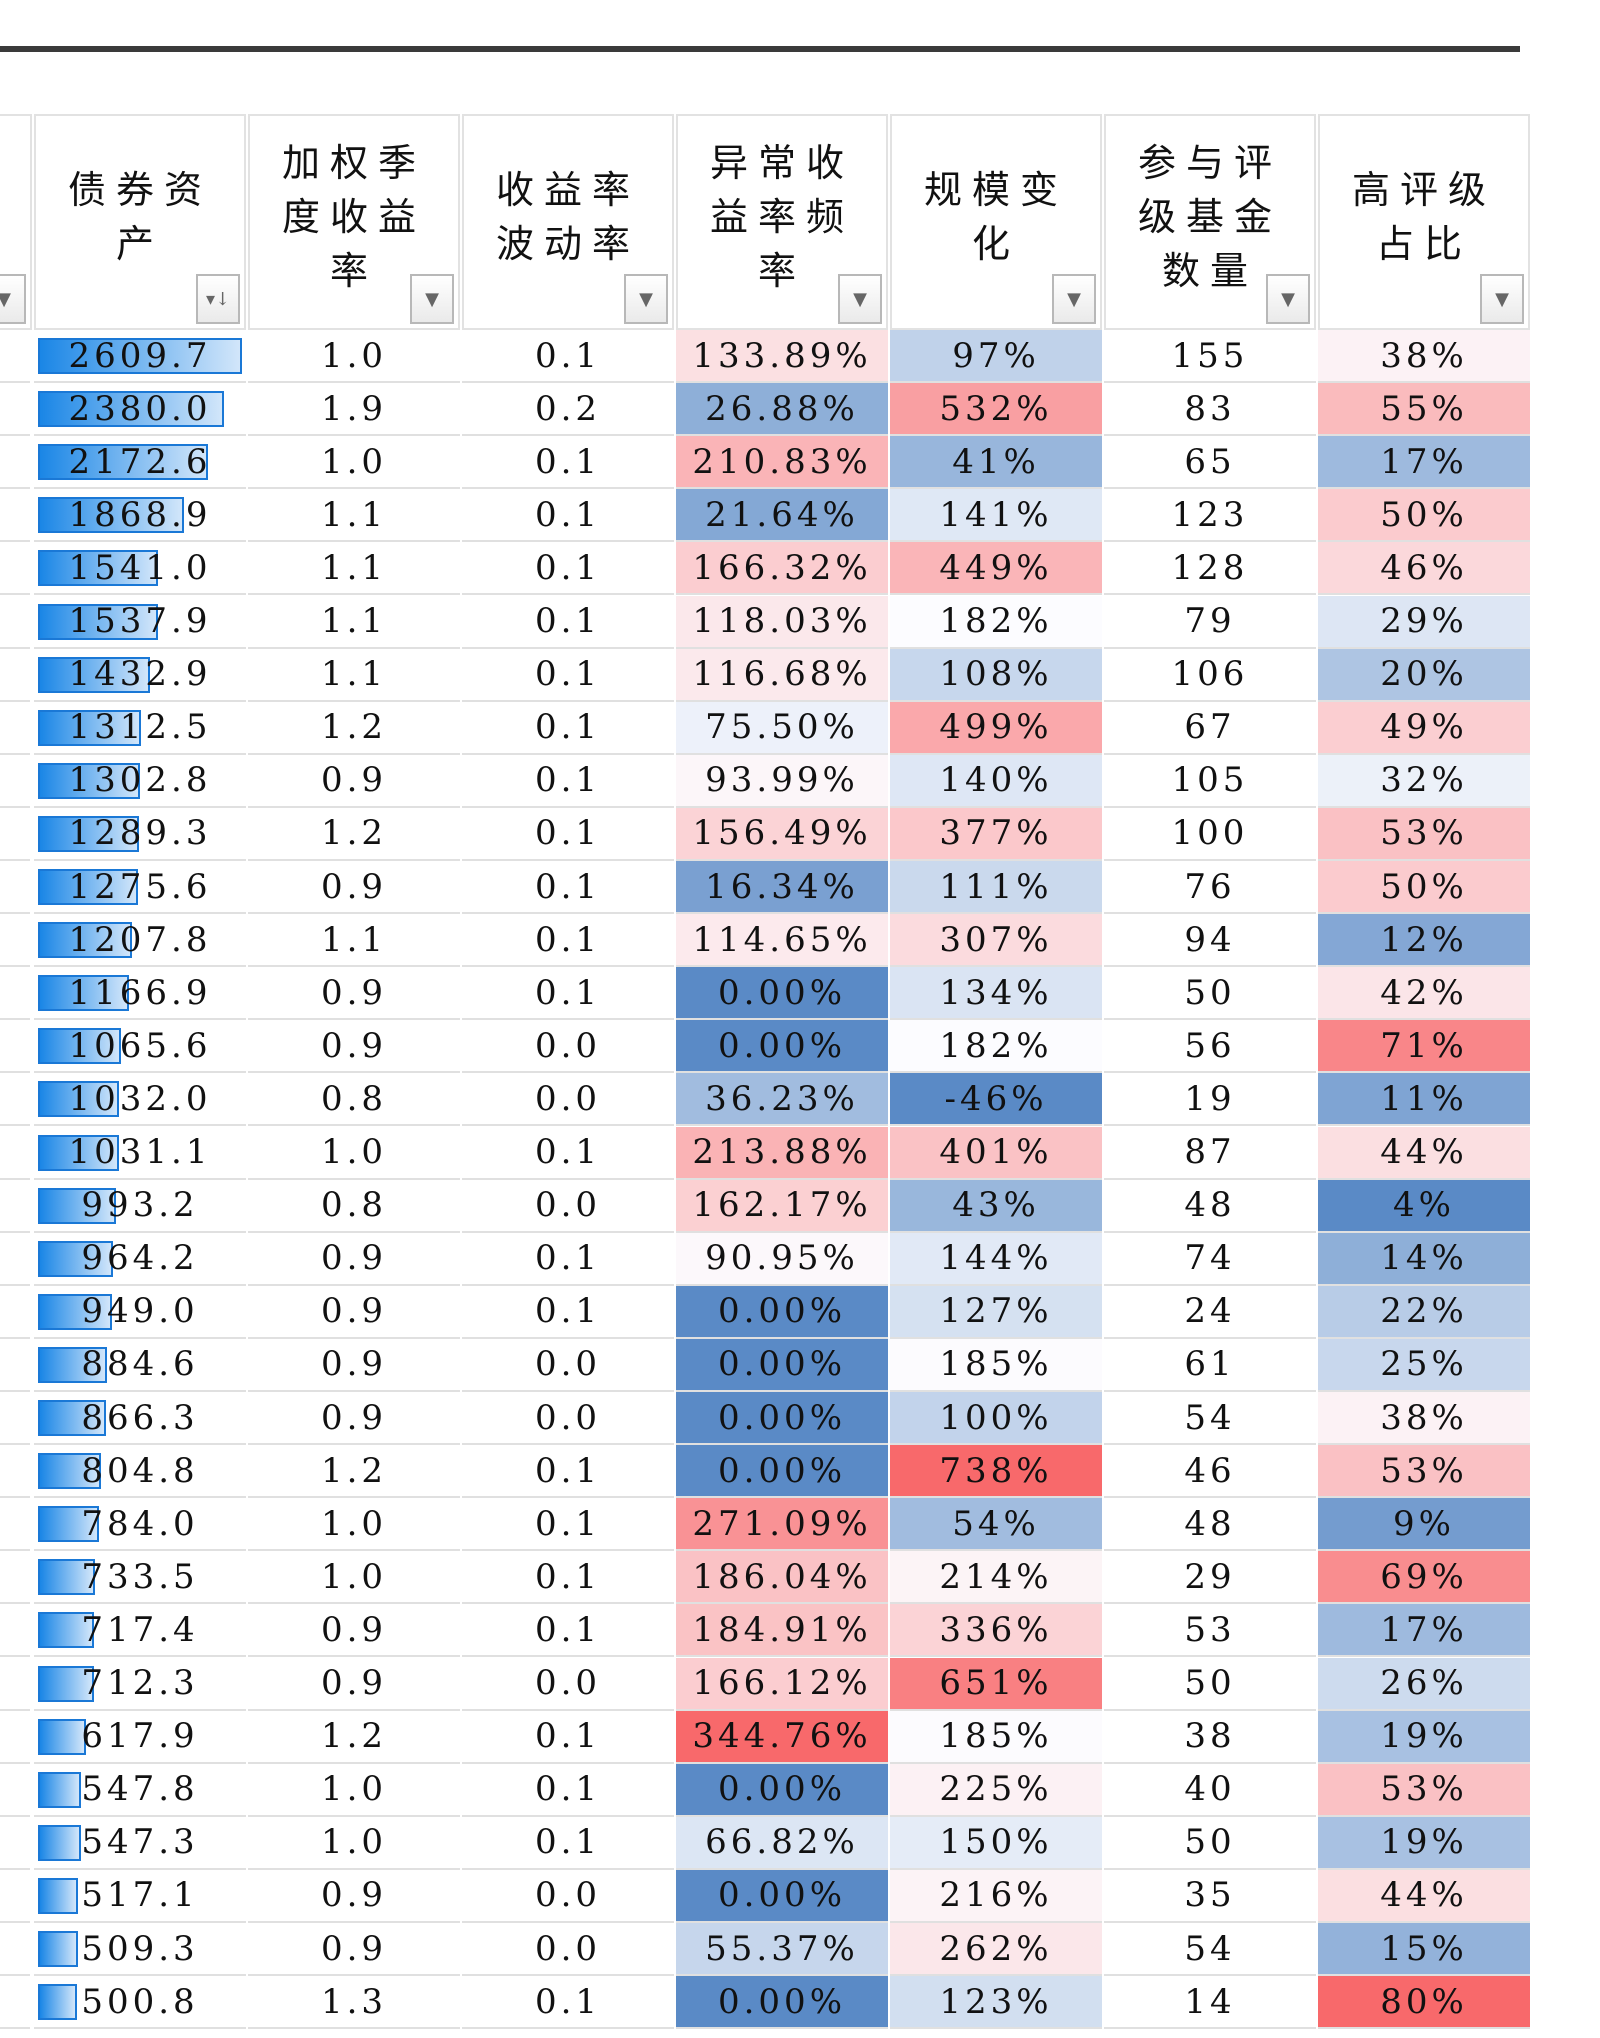  What do you see at coordinates (782, 463) in the screenshot?
I see `cell-abnormal-return-frequency: 210.83%` at bounding box center [782, 463].